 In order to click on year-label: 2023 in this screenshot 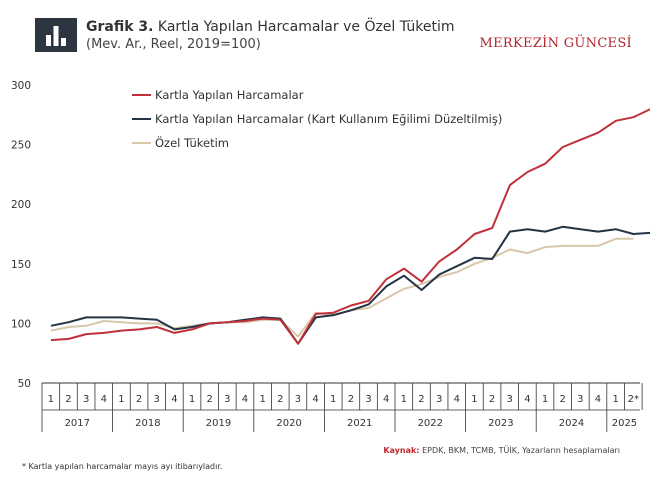, I will do `click(500, 423)`.